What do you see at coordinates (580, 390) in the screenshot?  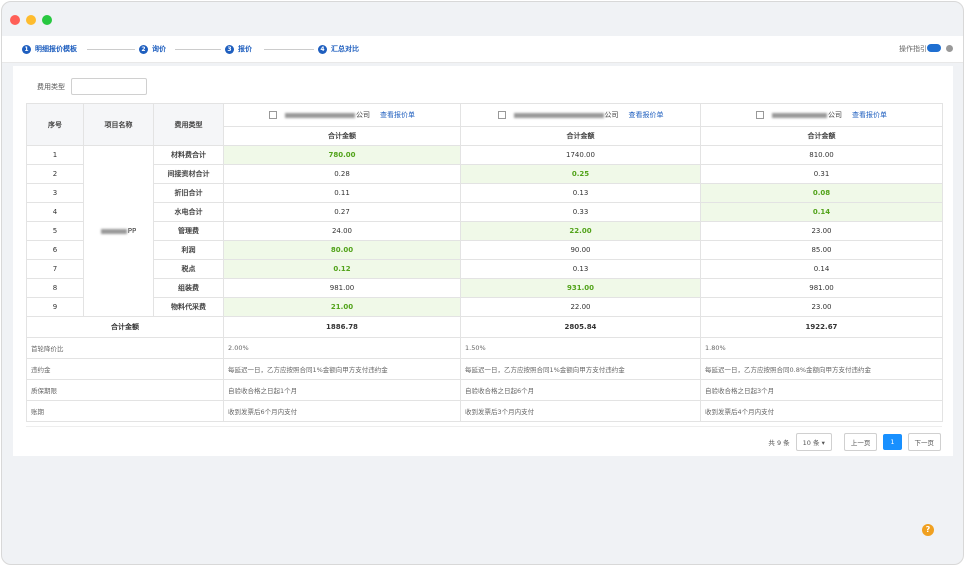 I see `term-value: 自验收合格之日起6个月` at bounding box center [580, 390].